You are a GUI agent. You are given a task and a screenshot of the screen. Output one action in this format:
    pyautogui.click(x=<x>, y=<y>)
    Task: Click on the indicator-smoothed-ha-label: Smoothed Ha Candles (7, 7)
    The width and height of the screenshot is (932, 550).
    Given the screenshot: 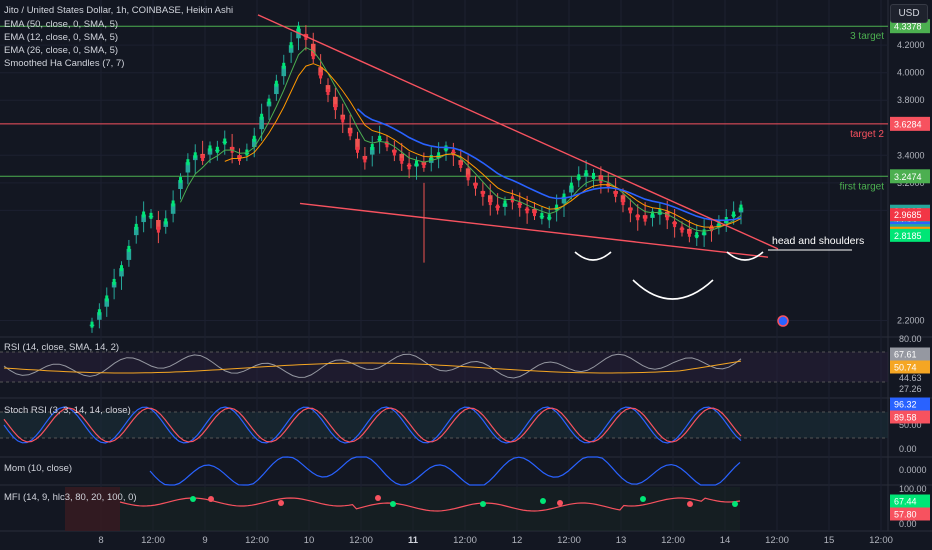 What is the action you would take?
    pyautogui.click(x=64, y=63)
    